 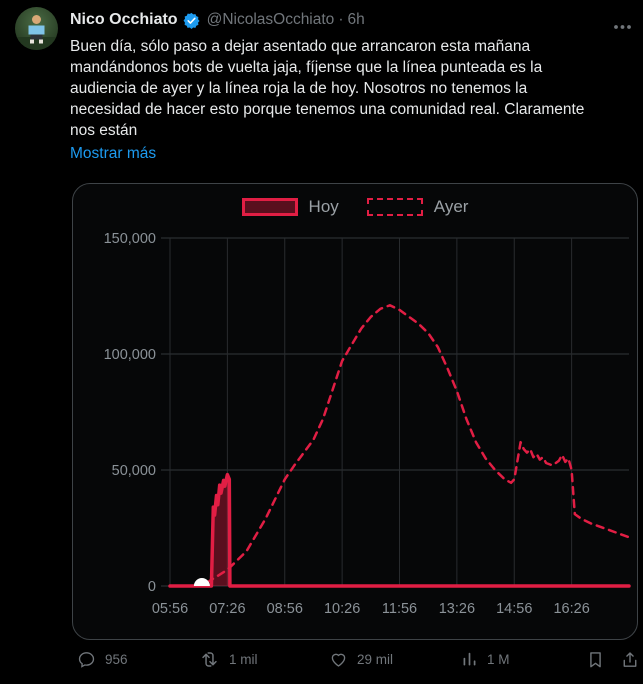 What do you see at coordinates (323, 206) in the screenshot?
I see `legend-label-hoy: Hoy` at bounding box center [323, 206].